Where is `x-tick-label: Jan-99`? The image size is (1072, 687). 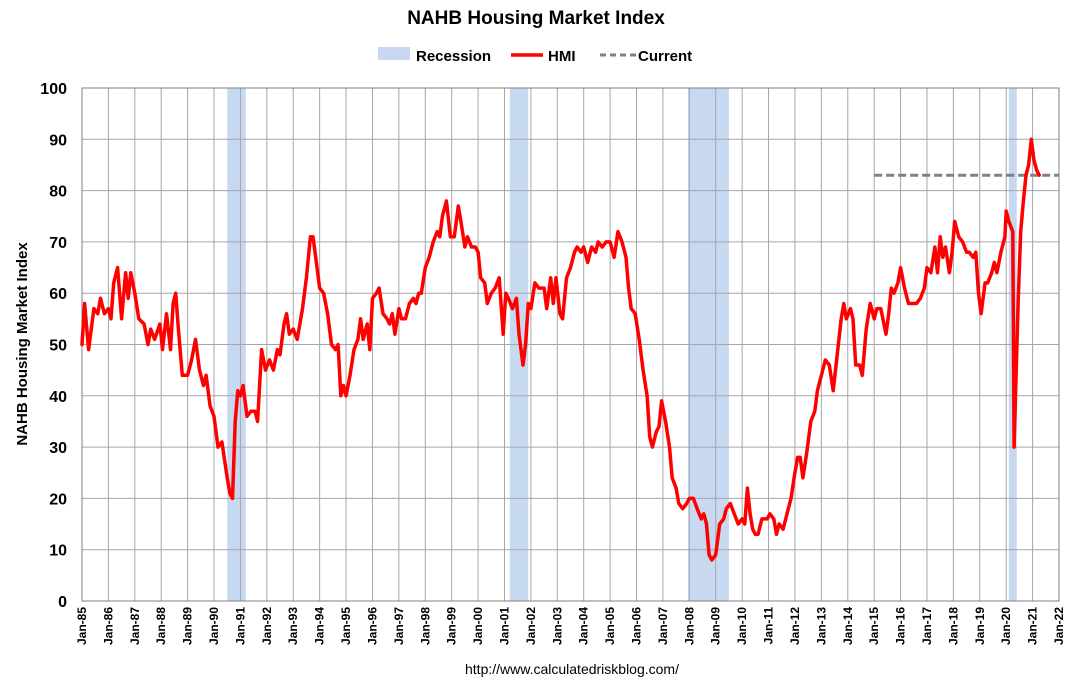
x-tick-label: Jan-99 is located at coordinates (452, 626).